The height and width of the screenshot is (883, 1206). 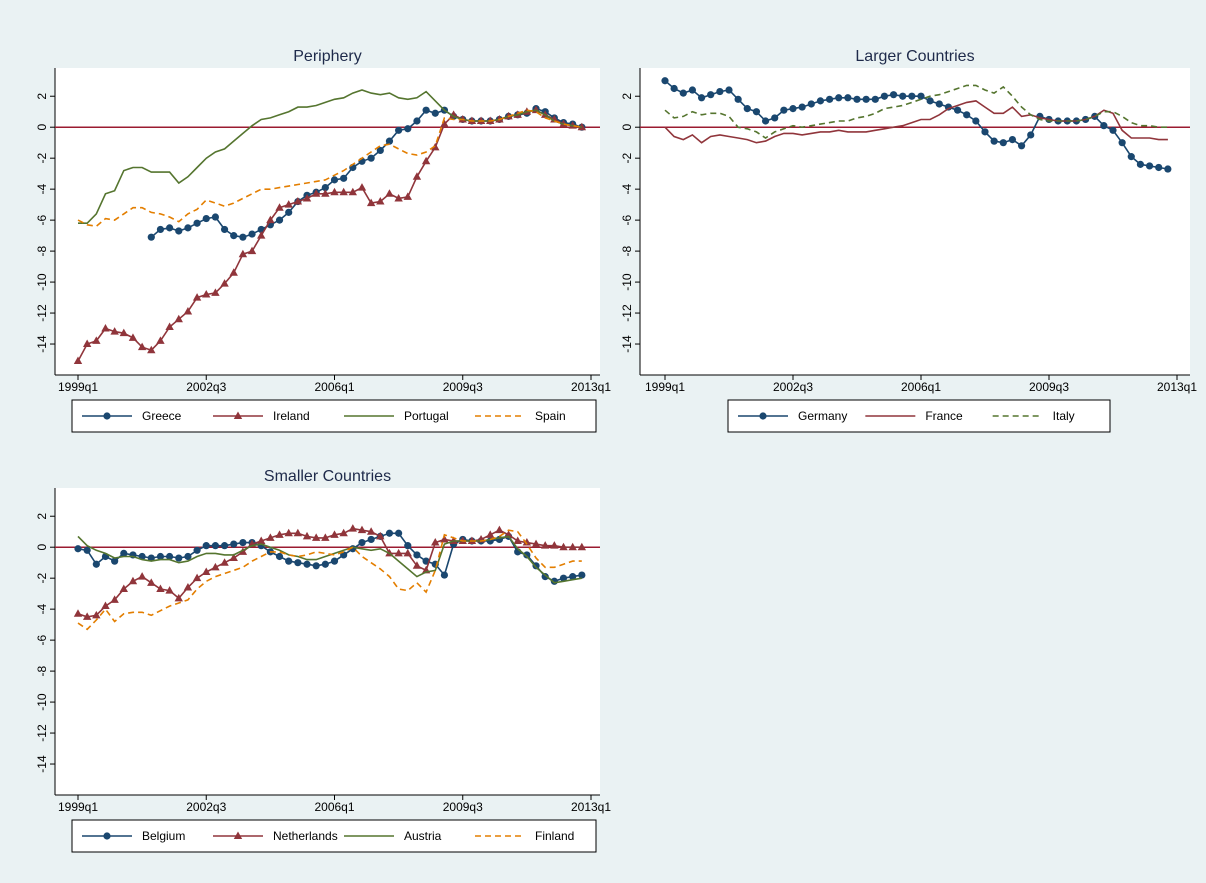 What do you see at coordinates (42, 127) in the screenshot?
I see `y-tick-label: 0` at bounding box center [42, 127].